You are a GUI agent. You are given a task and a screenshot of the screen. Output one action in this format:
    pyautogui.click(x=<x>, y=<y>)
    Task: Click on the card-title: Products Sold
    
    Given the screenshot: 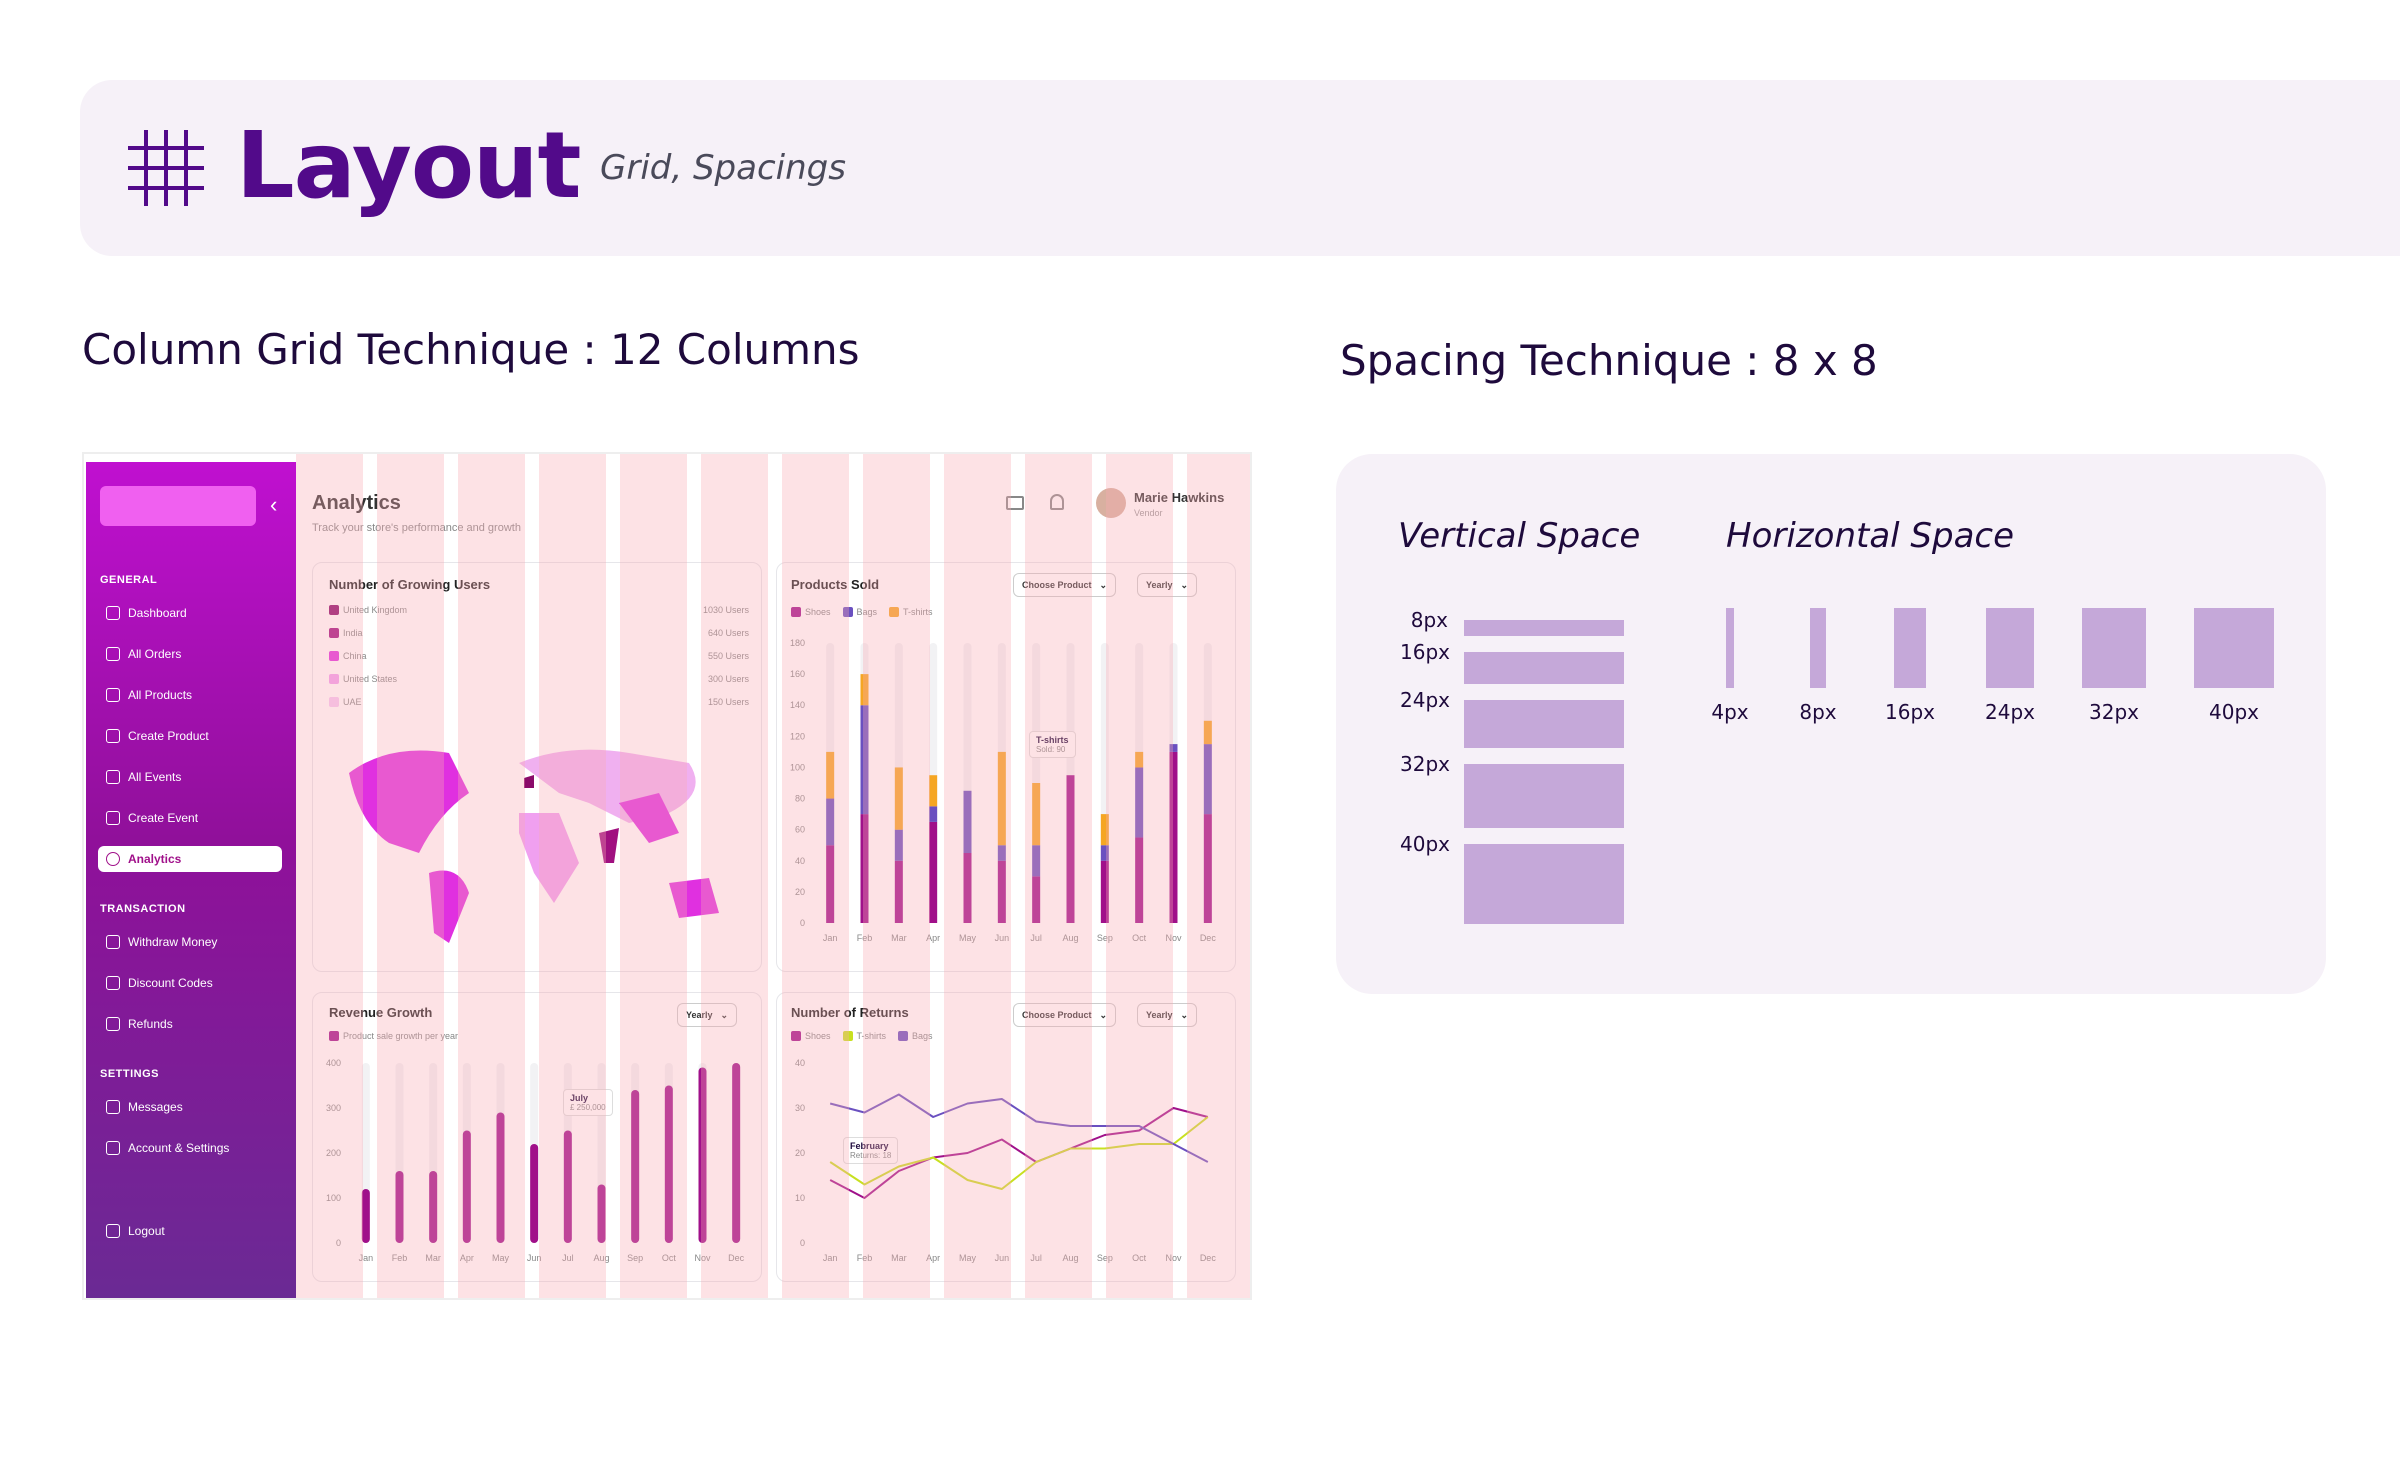 What is the action you would take?
    pyautogui.click(x=835, y=584)
    